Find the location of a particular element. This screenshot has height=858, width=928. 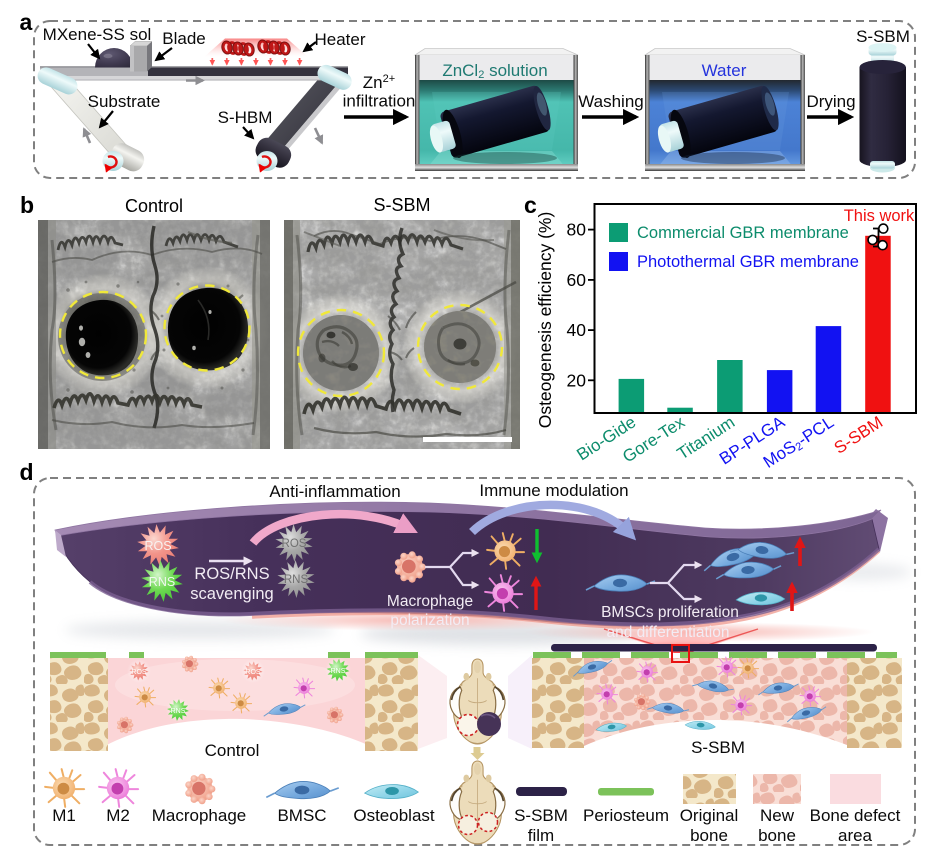

svg-text: Heater is located at coordinates (339, 39).